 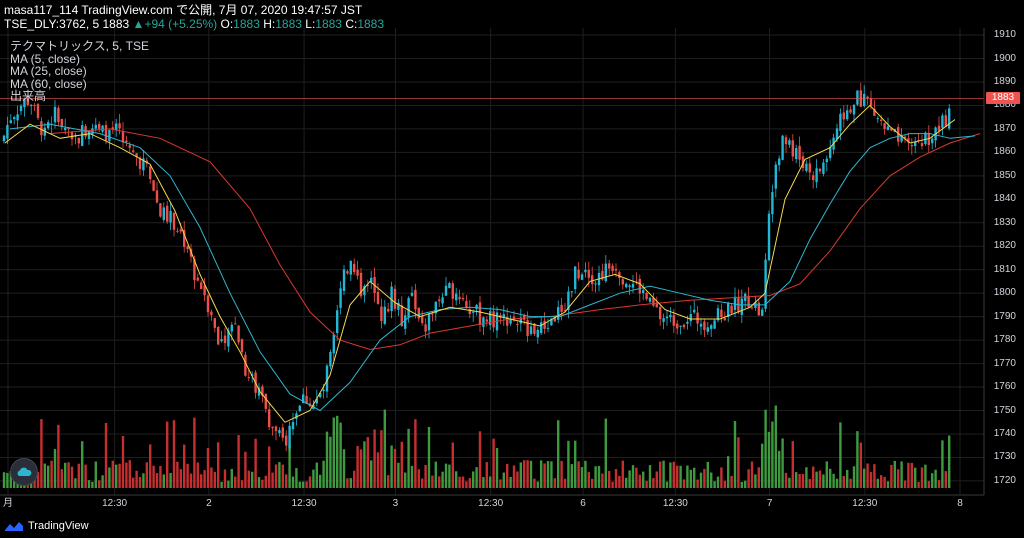 I want to click on volume-toggle-button, so click(x=24, y=472).